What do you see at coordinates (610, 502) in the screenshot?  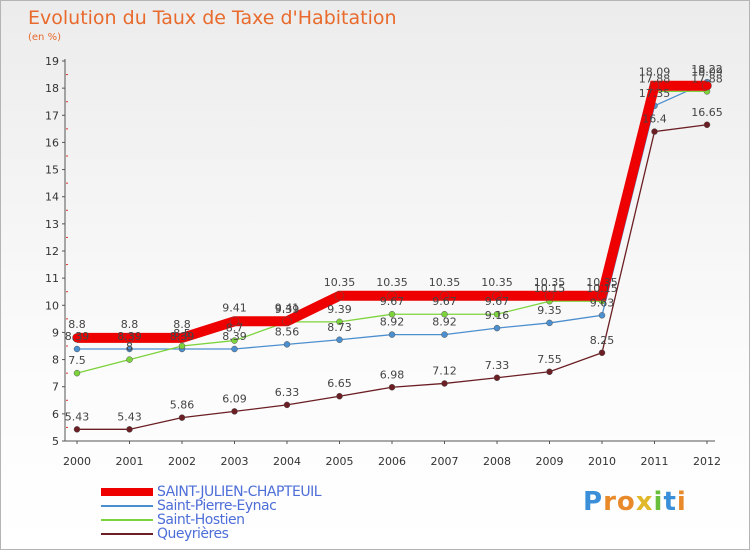 I see `logo-letter: r` at bounding box center [610, 502].